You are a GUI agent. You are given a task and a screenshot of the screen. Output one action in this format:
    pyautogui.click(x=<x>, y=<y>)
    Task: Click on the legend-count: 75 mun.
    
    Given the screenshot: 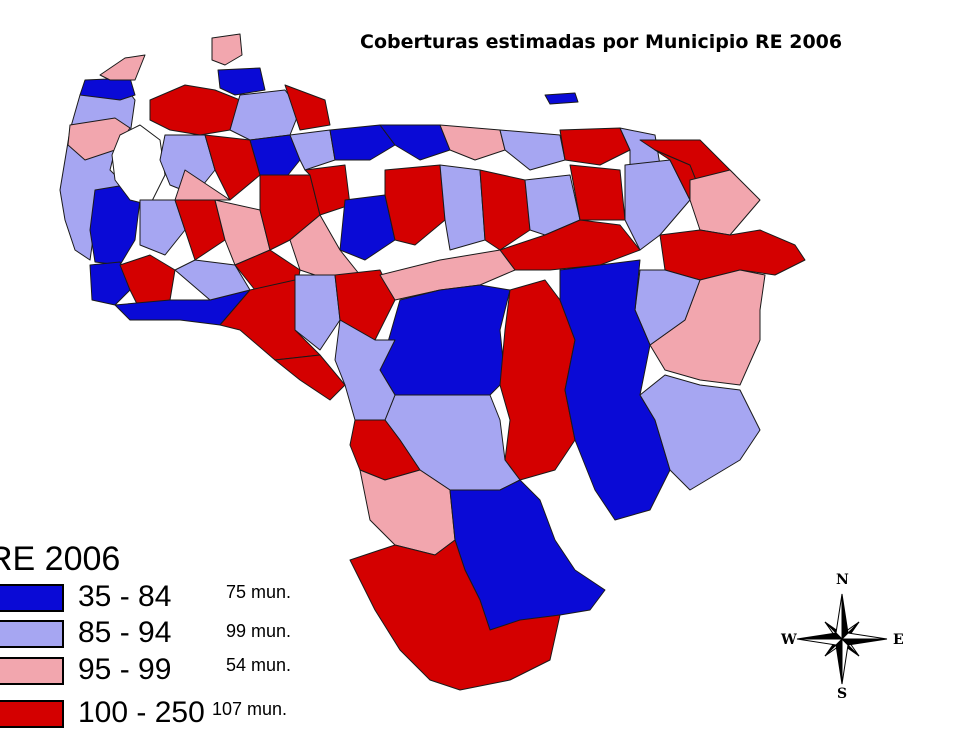 What is the action you would take?
    pyautogui.click(x=258, y=592)
    